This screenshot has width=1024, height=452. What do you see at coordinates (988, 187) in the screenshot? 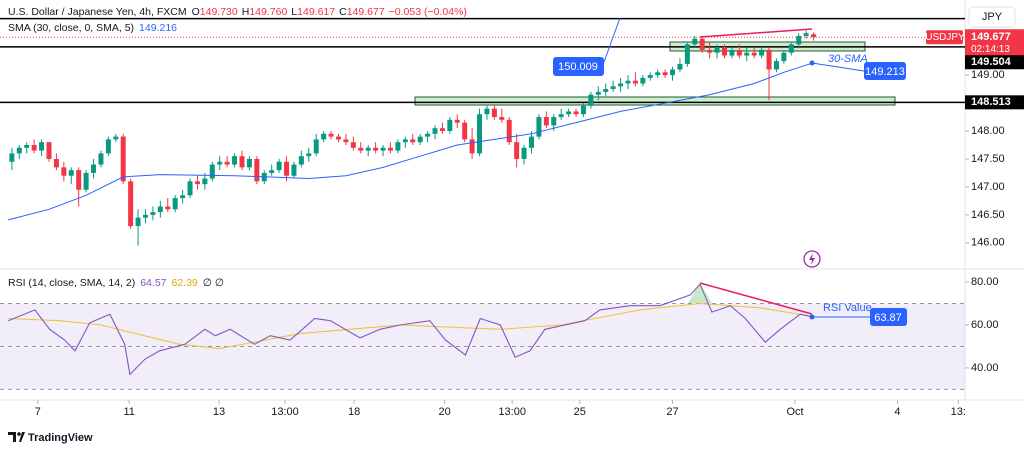
I see `y-tick-label: 147.00` at bounding box center [988, 187].